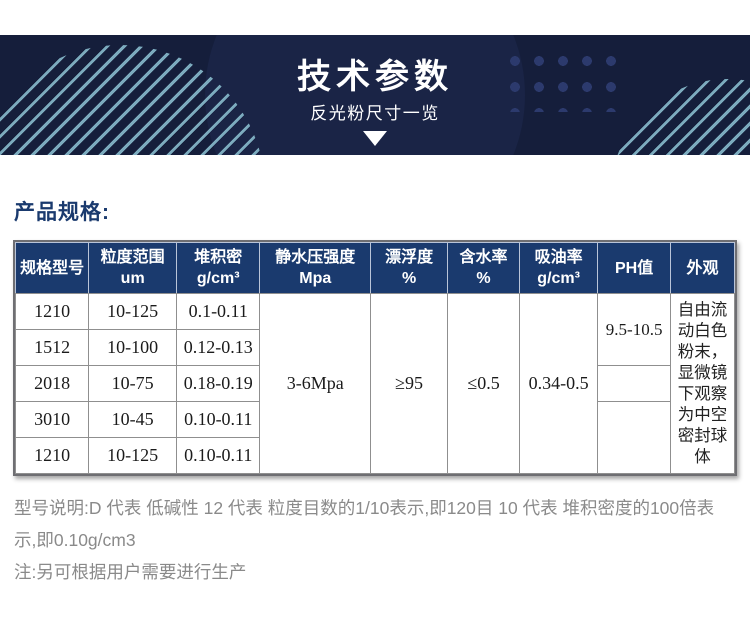 The height and width of the screenshot is (627, 750). What do you see at coordinates (558, 257) in the screenshot?
I see `header-label: 吸油率` at bounding box center [558, 257].